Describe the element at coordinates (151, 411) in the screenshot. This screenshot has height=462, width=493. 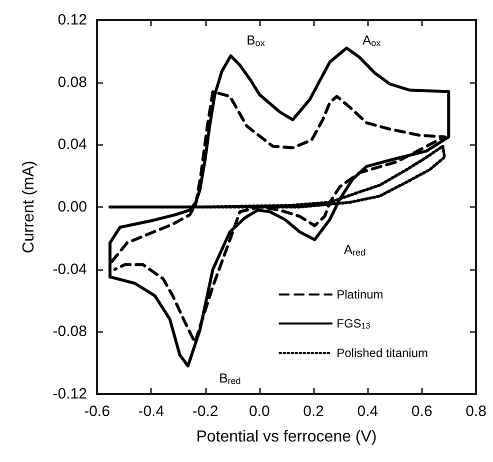
I see `x-tick-label: -0.4` at that location.